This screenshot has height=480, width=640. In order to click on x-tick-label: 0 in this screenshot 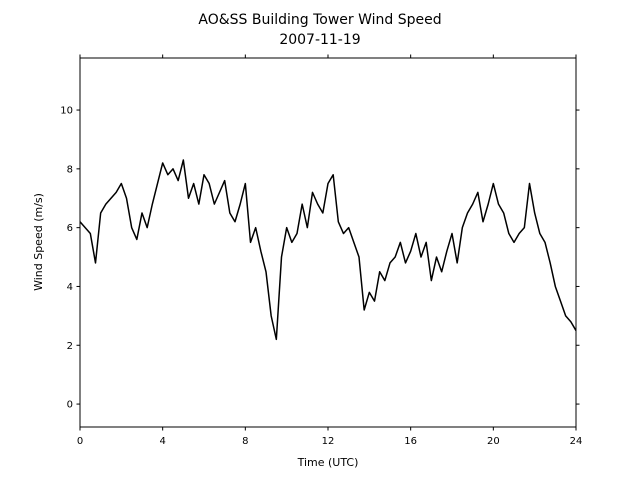, I will do `click(80, 441)`.